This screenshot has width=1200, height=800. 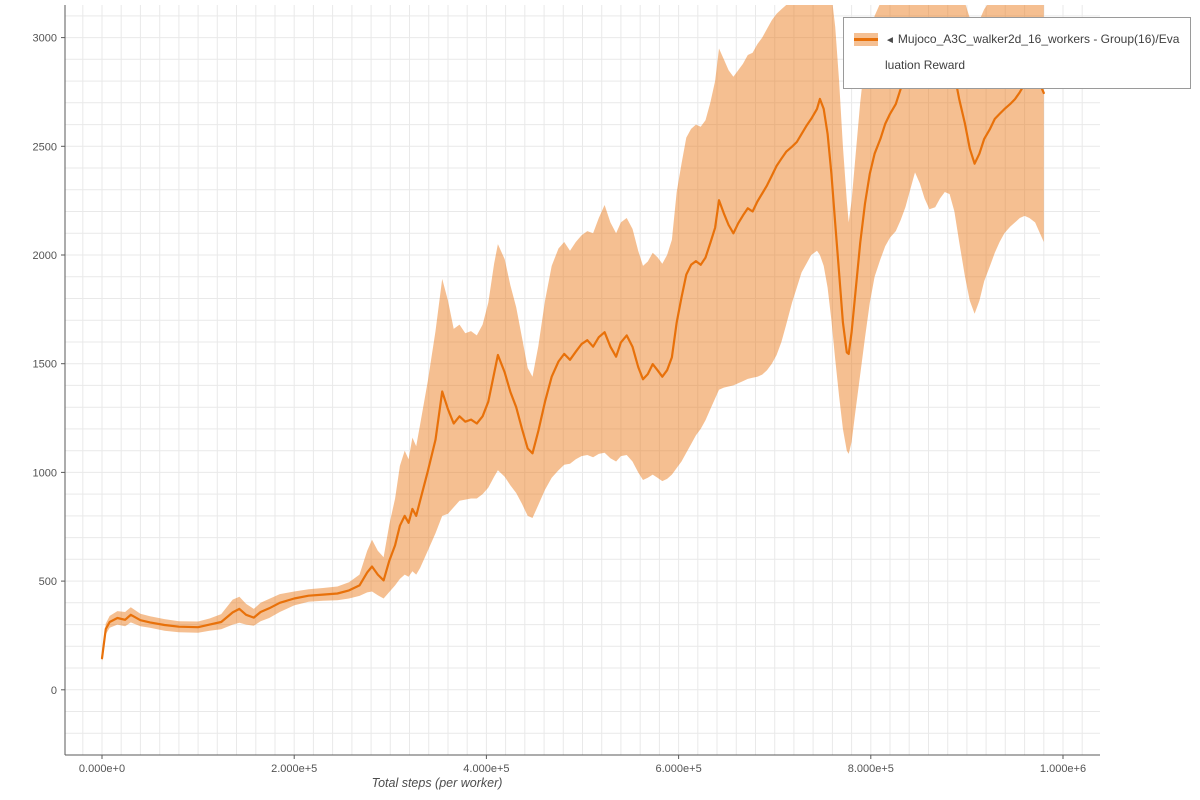 I want to click on x-tick-label: 8.000e+5, so click(x=871, y=769).